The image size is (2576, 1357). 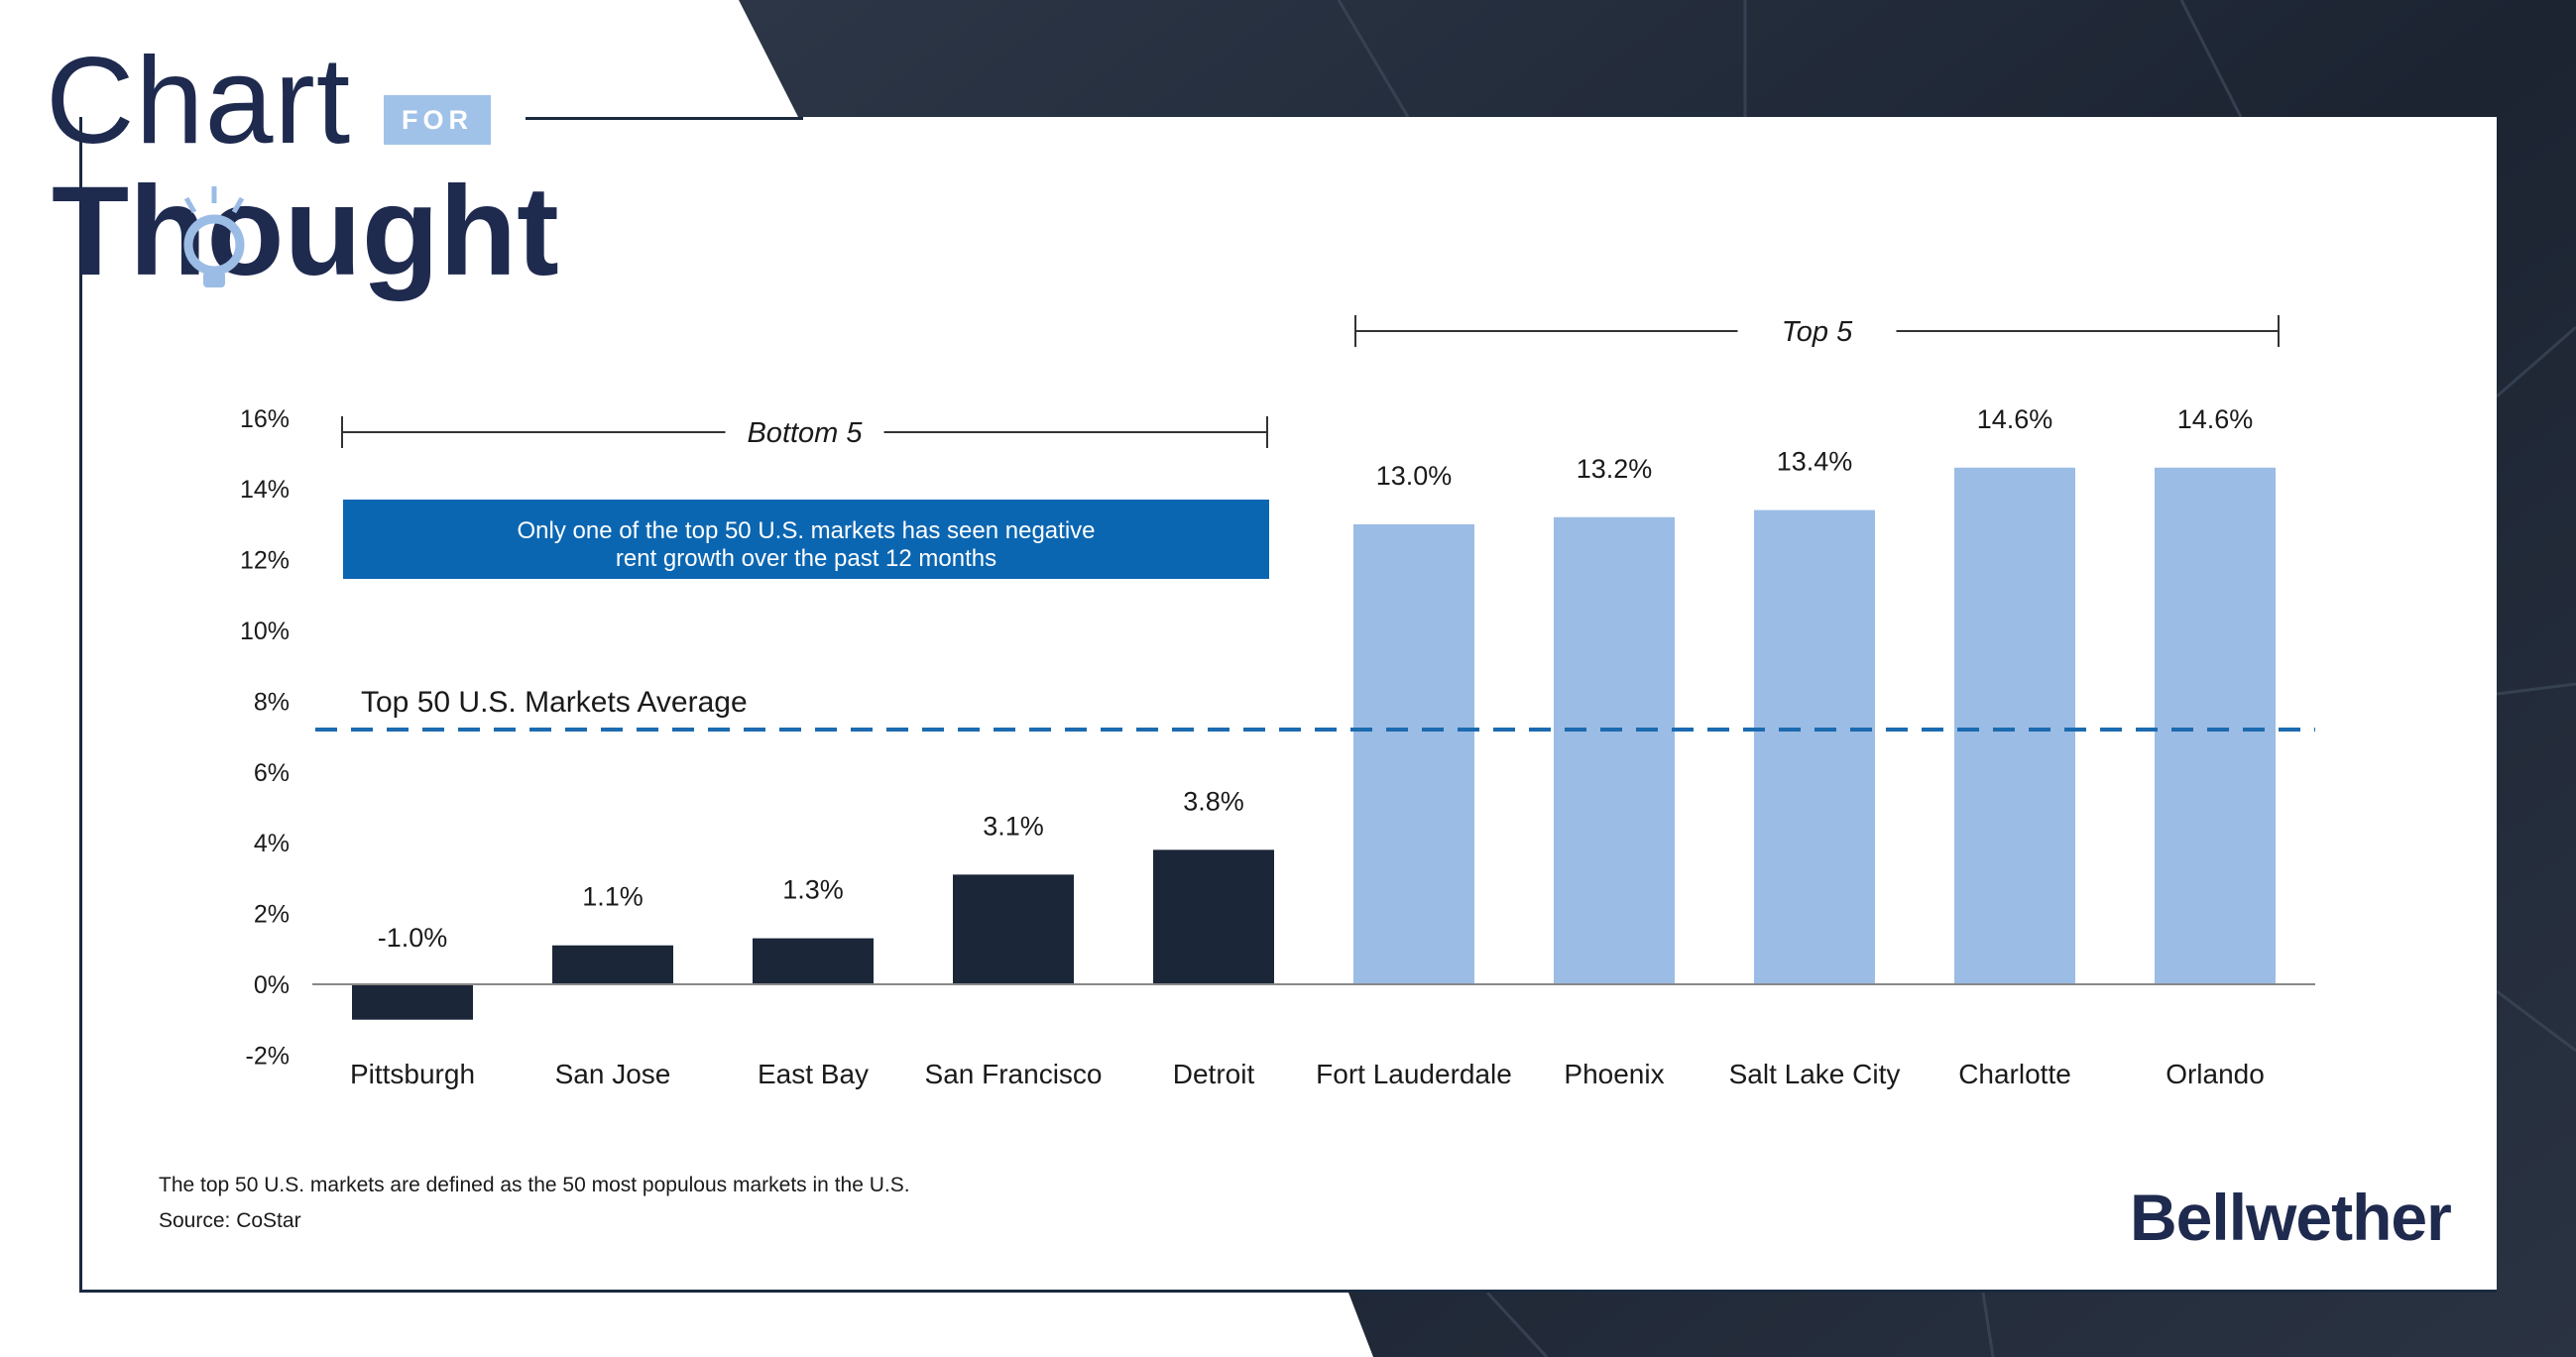 I want to click on y-tick-label: 2%, so click(x=272, y=915).